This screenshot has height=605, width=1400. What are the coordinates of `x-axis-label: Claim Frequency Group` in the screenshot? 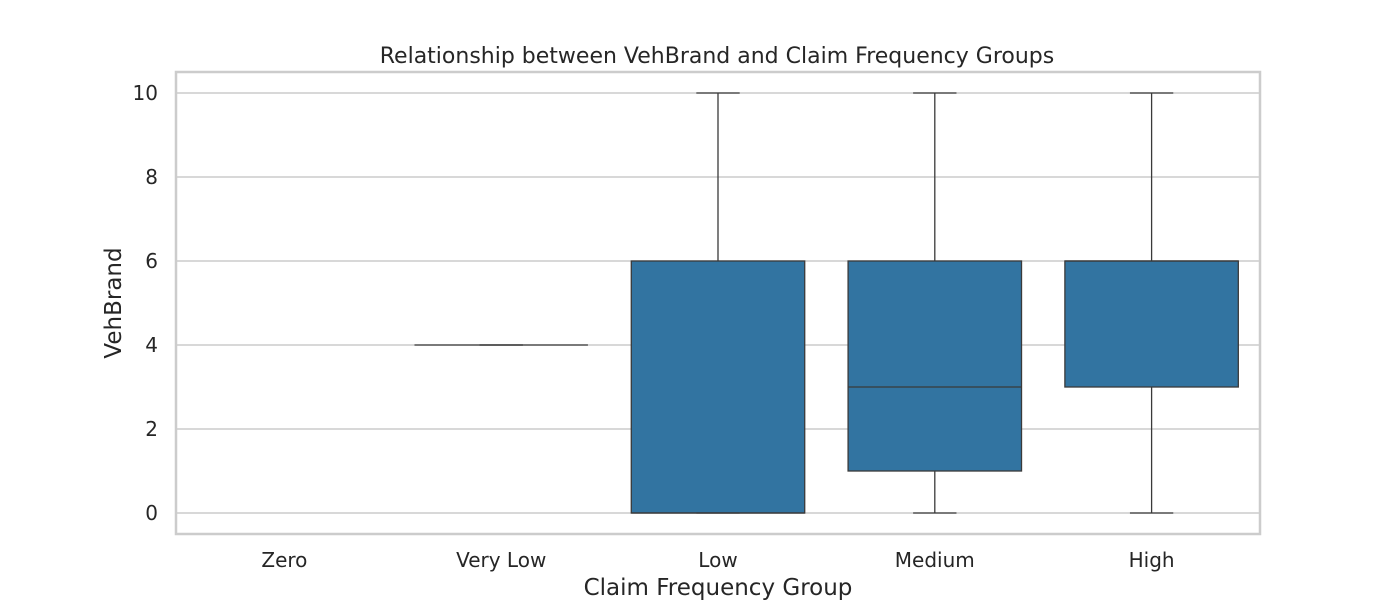 It's located at (718, 587).